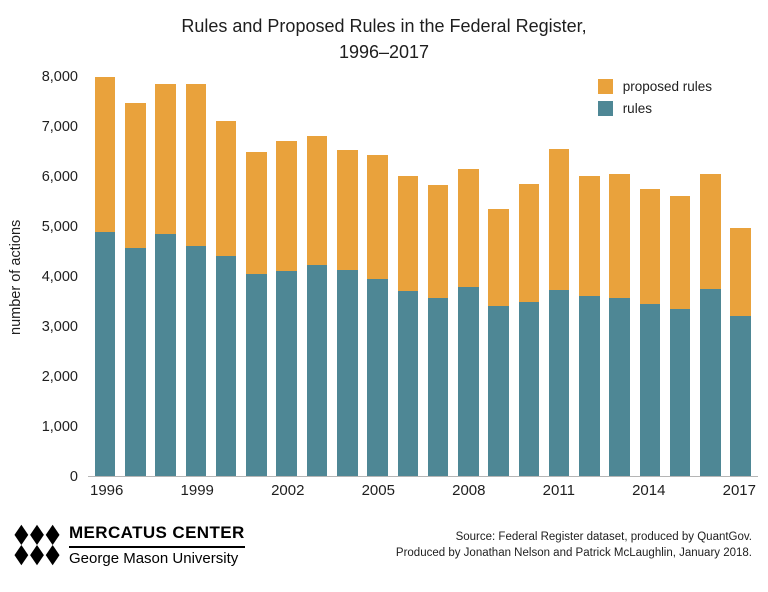  I want to click on bar-2010, so click(529, 276).